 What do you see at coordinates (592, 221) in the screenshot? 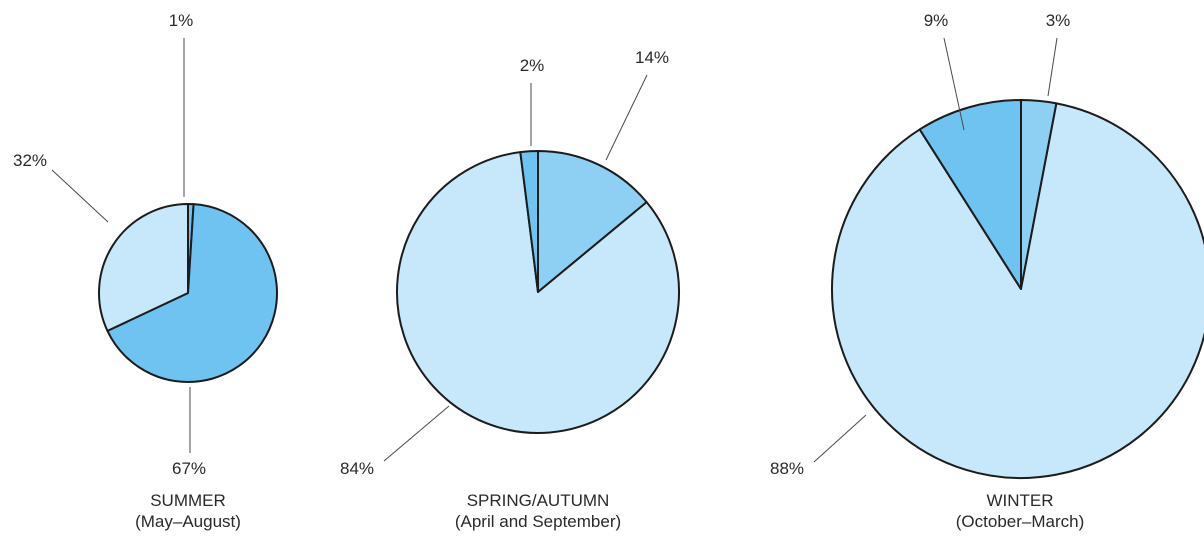
I see `spring-autumn-slice-14pct` at bounding box center [592, 221].